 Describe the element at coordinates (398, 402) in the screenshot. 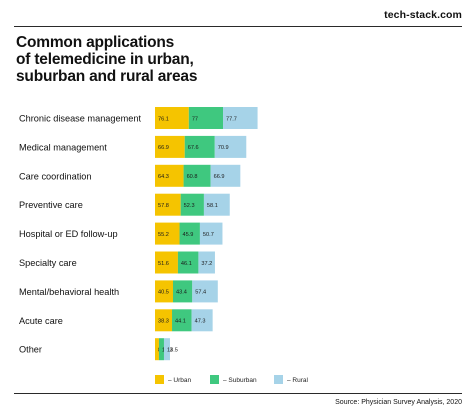

I see `source-note: Source: Physician Survey Analysis, 2020` at that location.